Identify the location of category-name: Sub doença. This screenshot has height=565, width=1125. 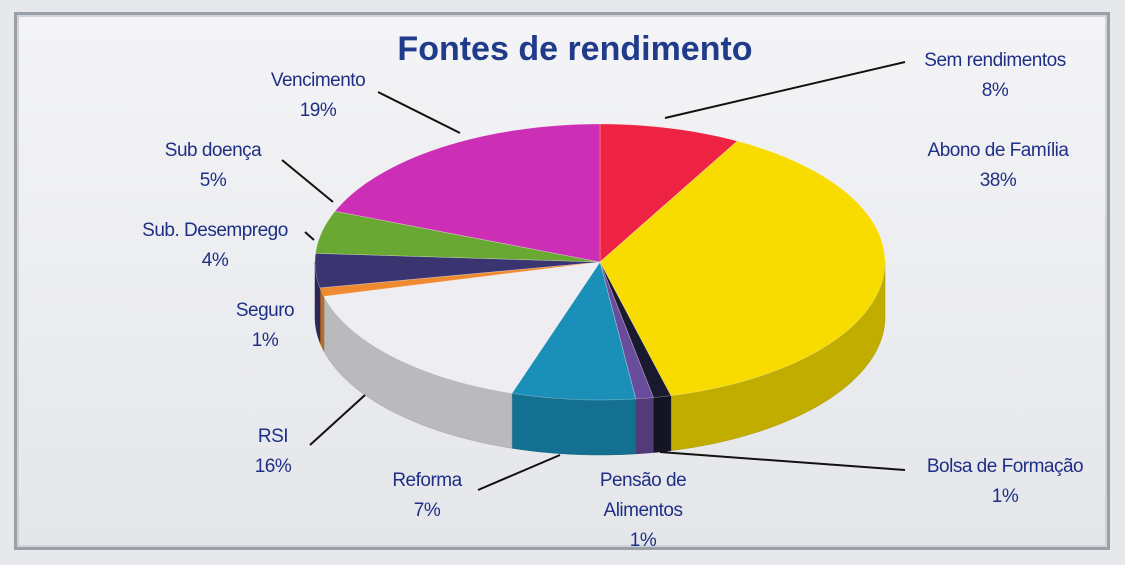
(213, 150).